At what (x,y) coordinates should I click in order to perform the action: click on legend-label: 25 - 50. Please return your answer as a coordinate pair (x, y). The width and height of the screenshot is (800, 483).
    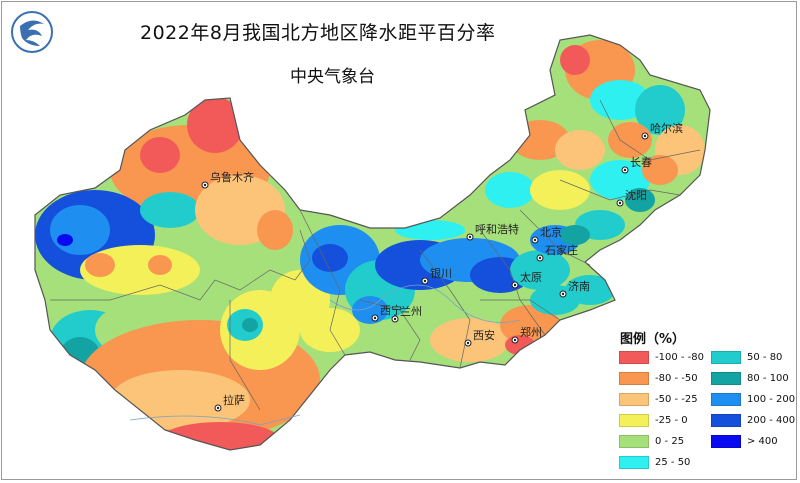
    Looking at the image, I should click on (673, 462).